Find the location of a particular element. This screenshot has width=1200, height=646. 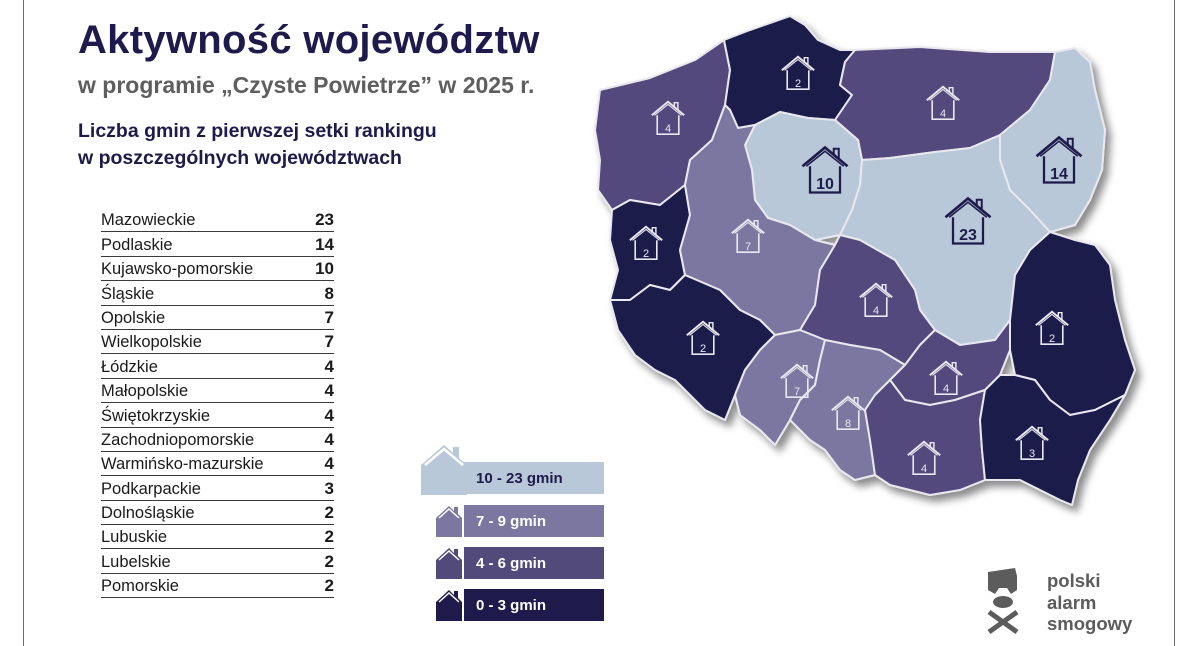

legend-item-4-6: 4 - 6 gmin is located at coordinates (534, 563).